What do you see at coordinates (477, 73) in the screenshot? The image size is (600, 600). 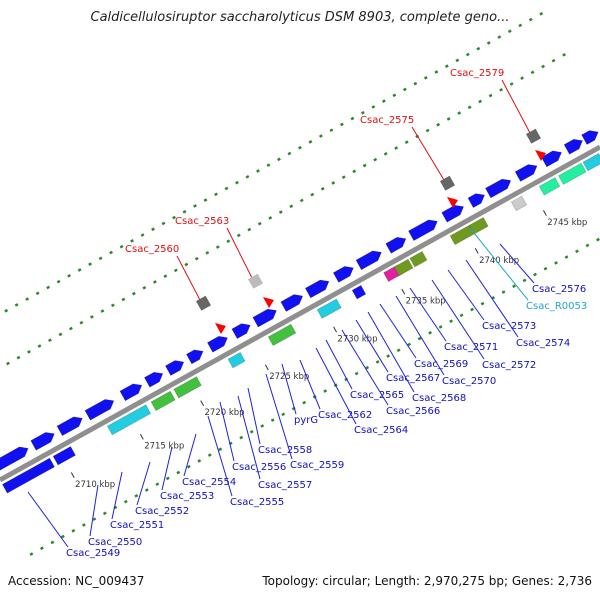 I see `highlighted-gene-label: Csac_2579` at bounding box center [477, 73].